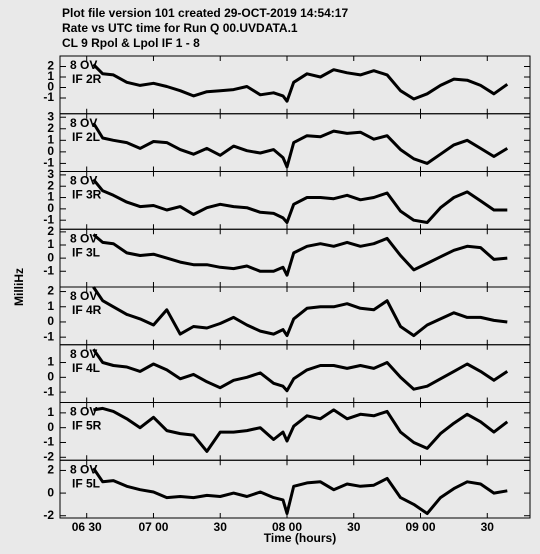 Image resolution: width=540 pixels, height=554 pixels. I want to click on panel-label: IF 3R, so click(87, 195).